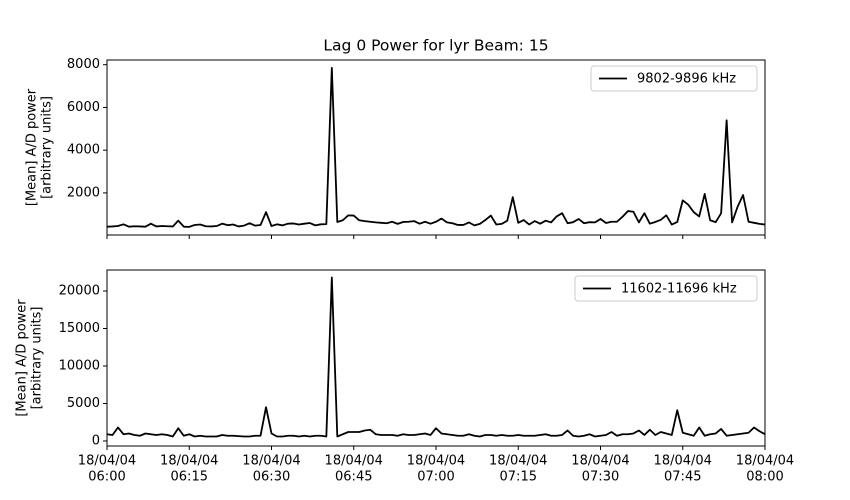  I want to click on x-tick-label: 07:45, so click(682, 477).